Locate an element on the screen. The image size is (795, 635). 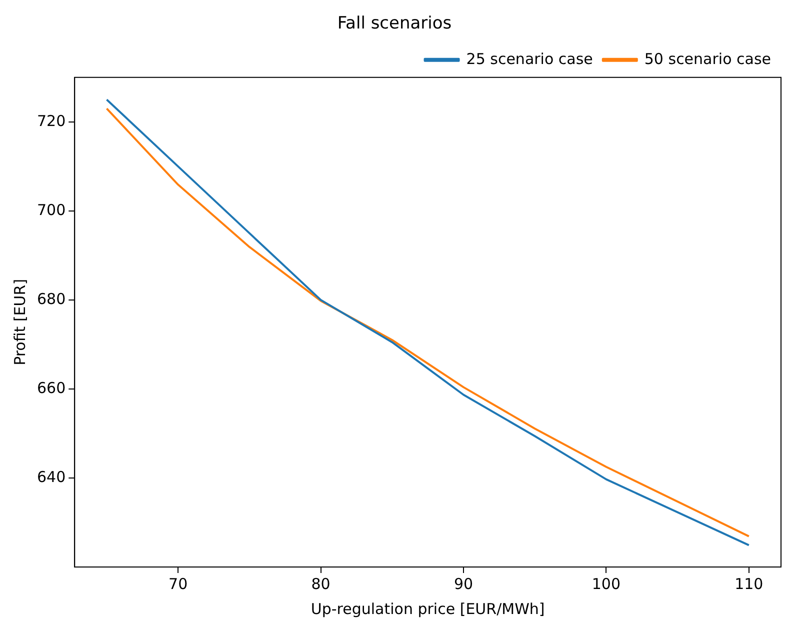
y-tick-label: 700 is located at coordinates (51, 209).